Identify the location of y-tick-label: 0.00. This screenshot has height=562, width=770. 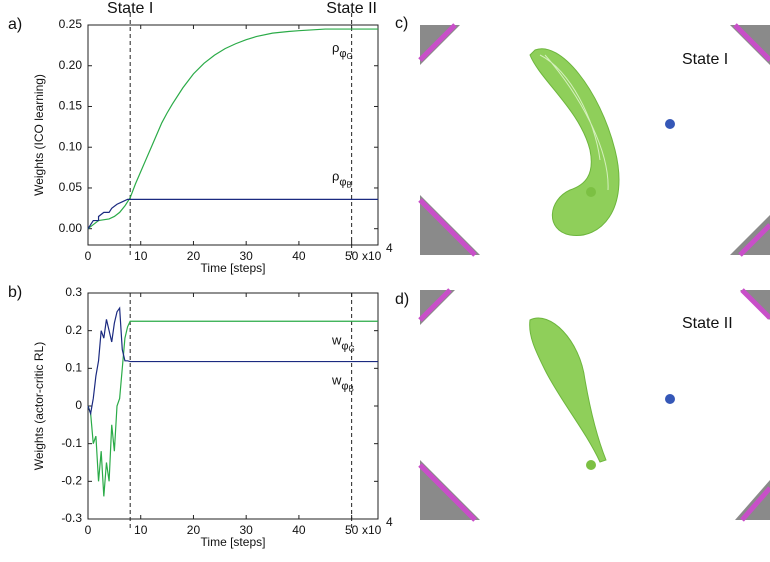
(71, 228).